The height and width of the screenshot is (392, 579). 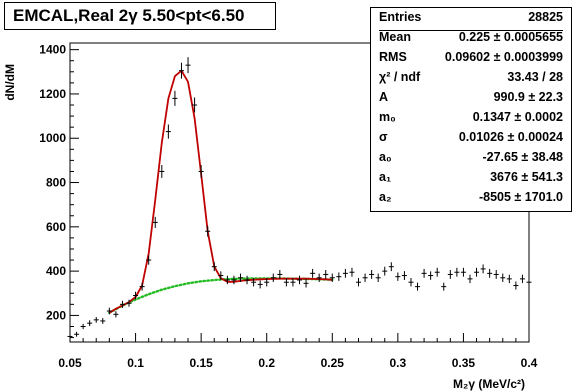 I want to click on histogram-title-box: EMCAL,Real 2γ 5.50<pt<6.50, so click(x=140, y=16).